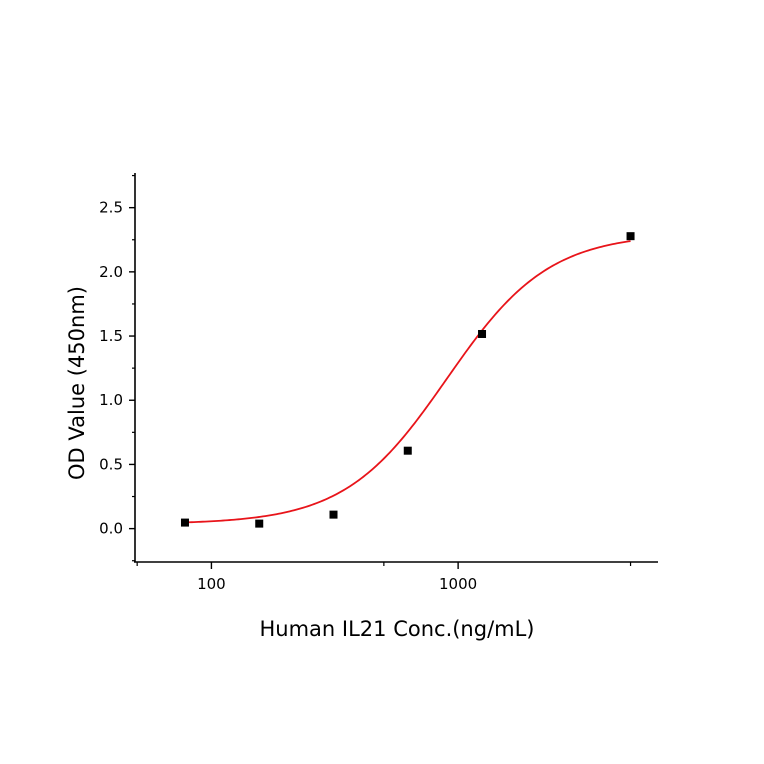 This screenshot has width=764, height=764. Describe the element at coordinates (77, 383) in the screenshot. I see `y-axis-title: OD Value (450nm)` at that location.